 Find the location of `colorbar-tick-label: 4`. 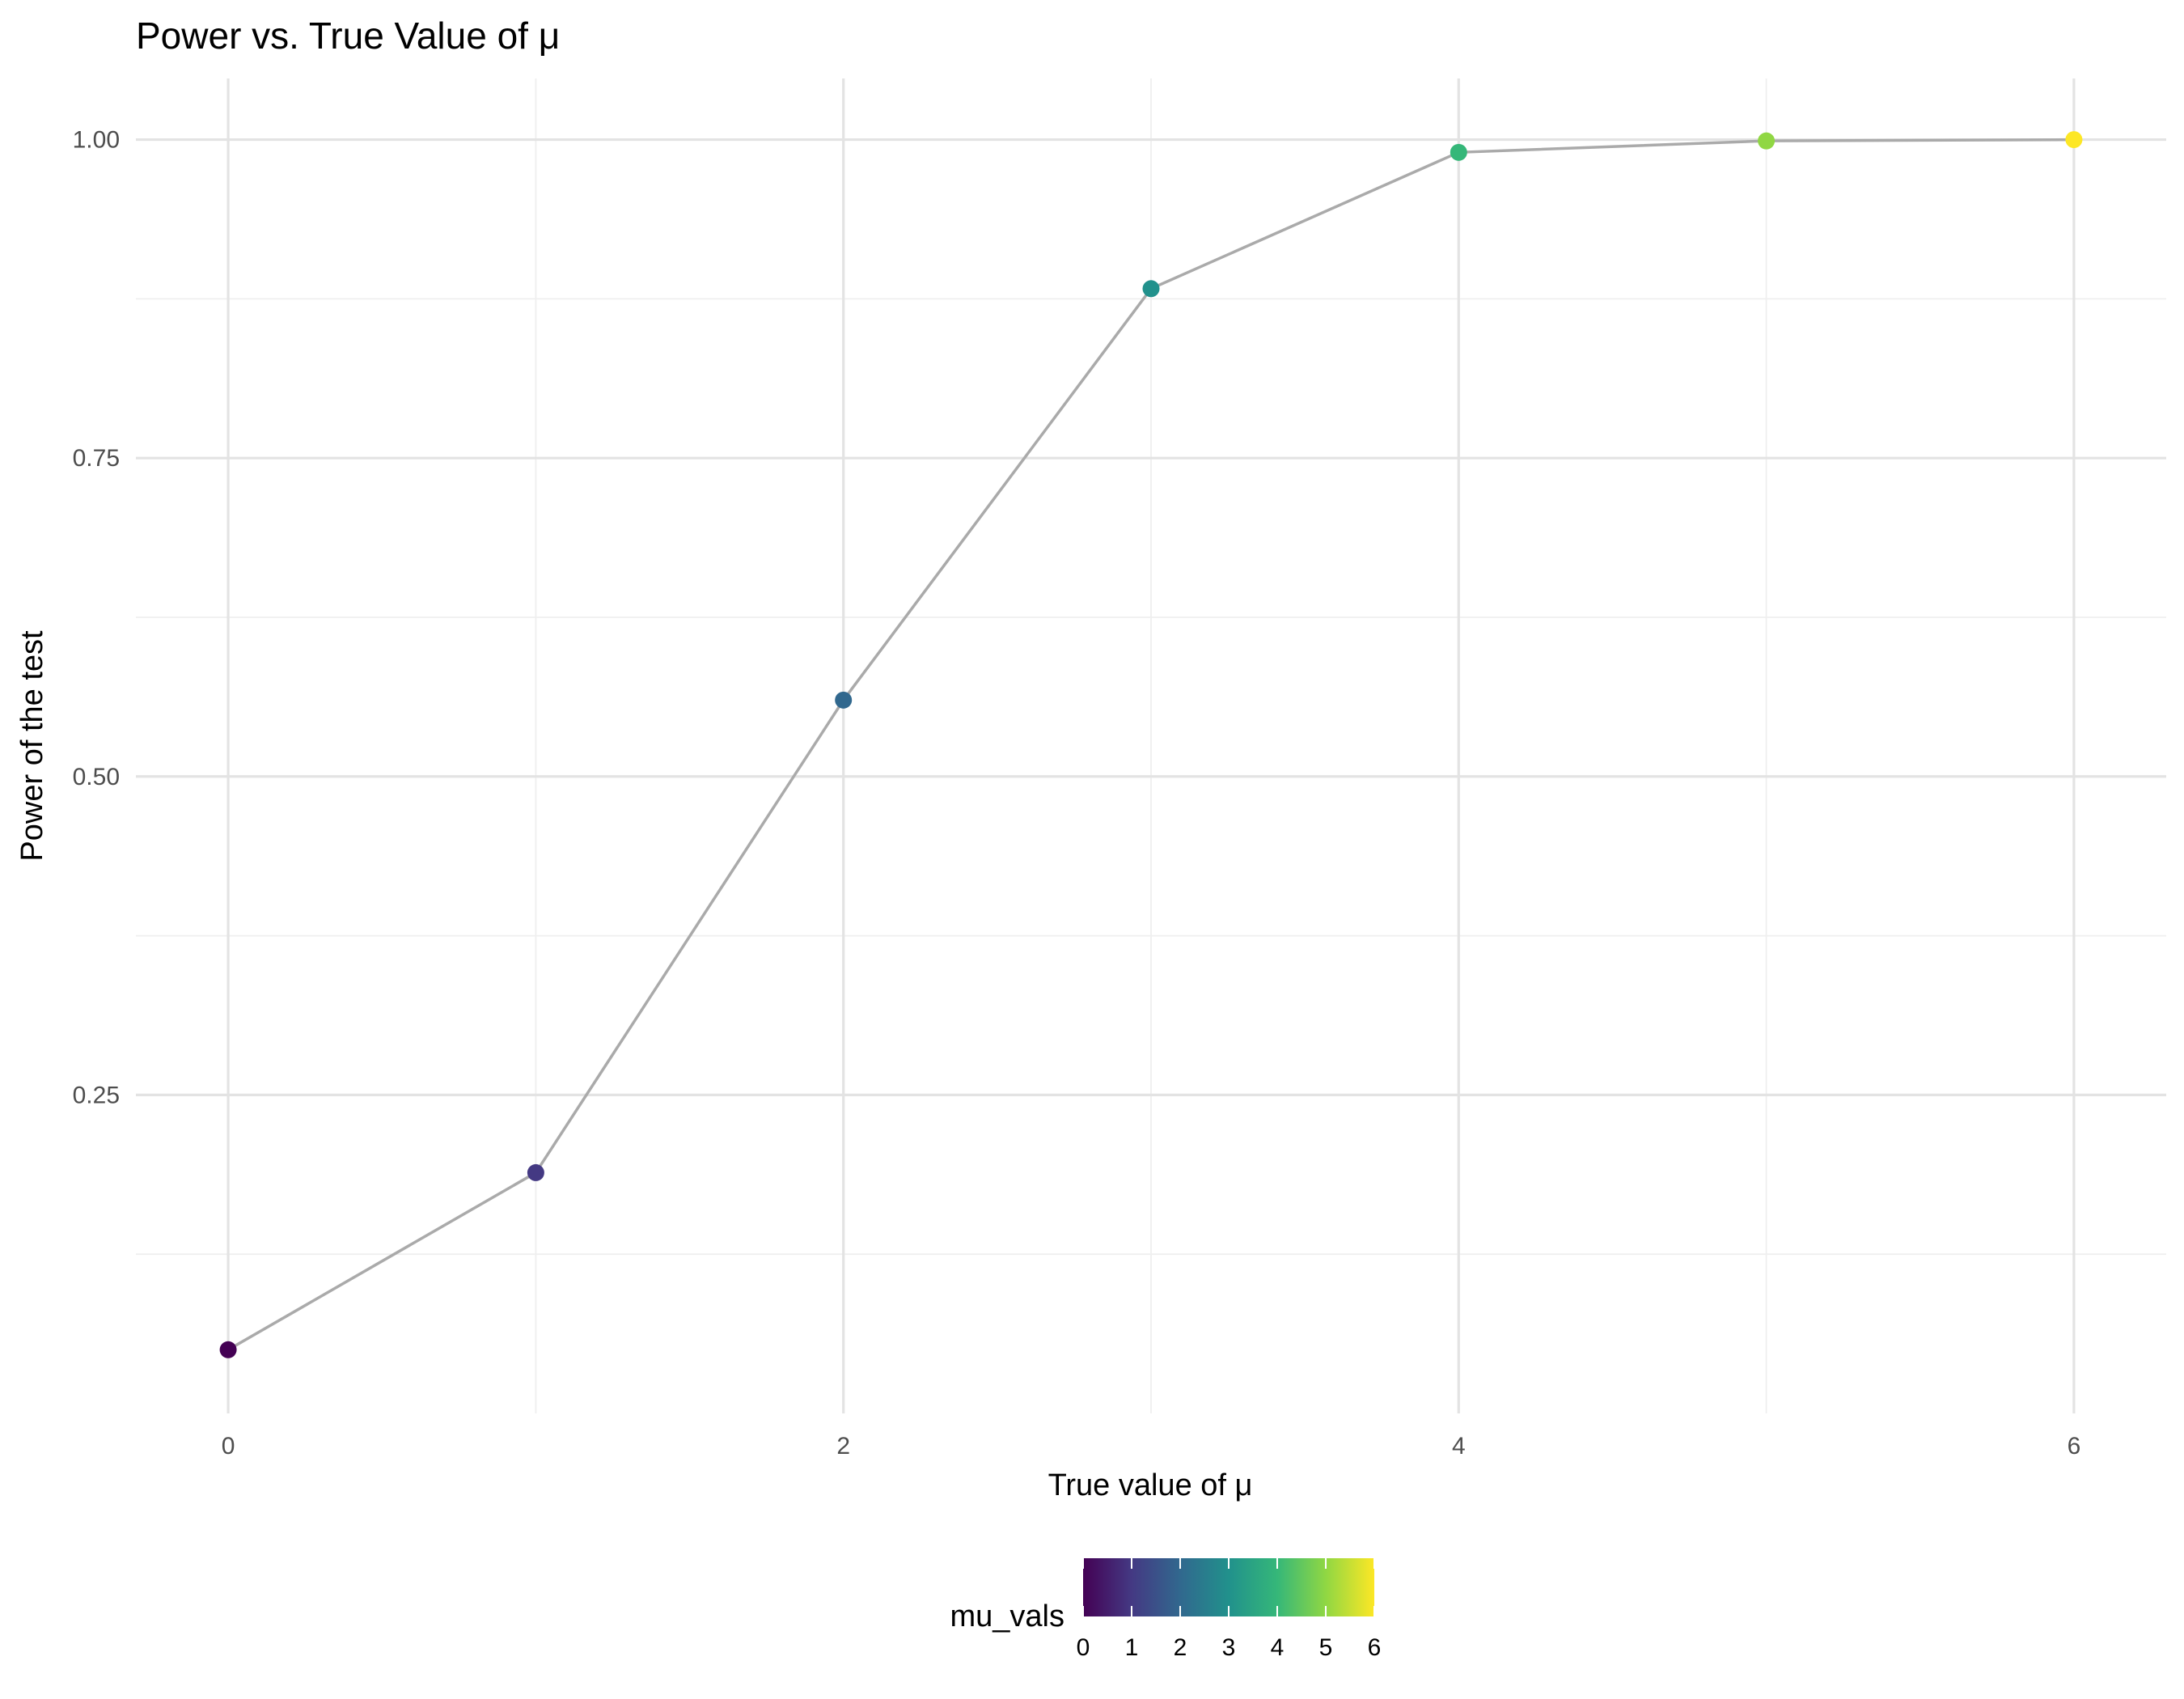

colorbar-tick-label: 4 is located at coordinates (1278, 1647).